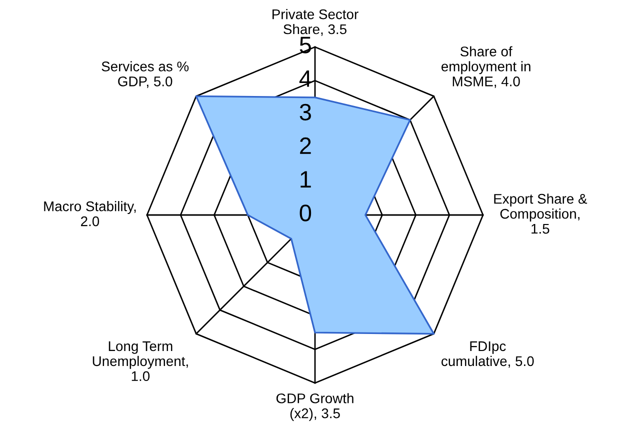  Describe the element at coordinates (305, 112) in the screenshot. I see `y-tick-label: 3` at that location.